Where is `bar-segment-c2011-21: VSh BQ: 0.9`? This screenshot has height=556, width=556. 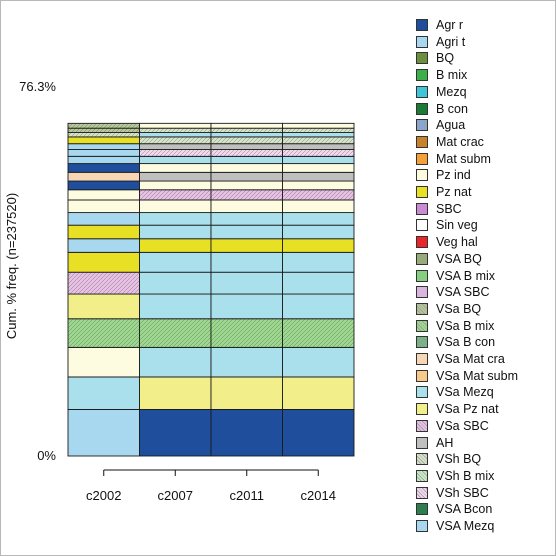 bar-segment-c2011-21: VSh BQ: 0.9 is located at coordinates (246, 130).